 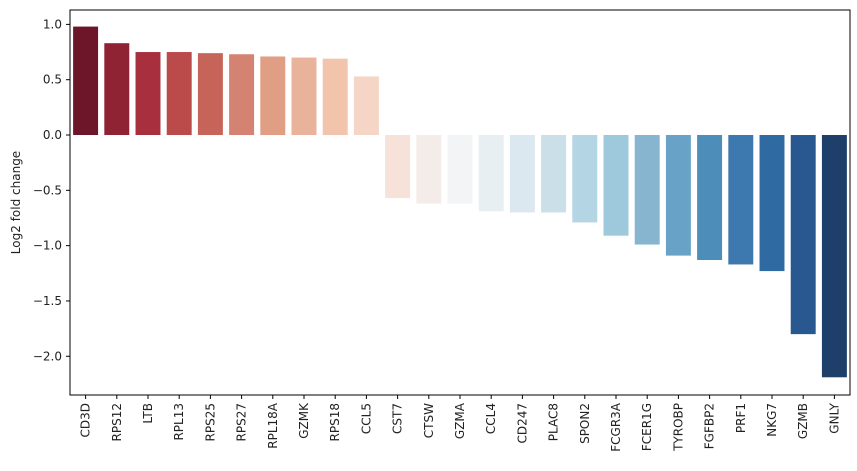 I want to click on bar-rpl13, so click(x=179, y=94).